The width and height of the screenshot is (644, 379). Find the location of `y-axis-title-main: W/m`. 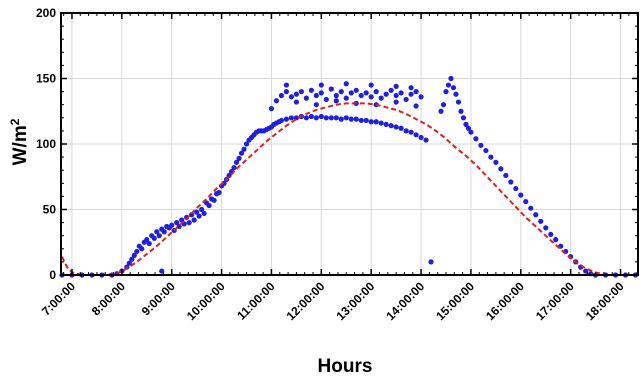

y-axis-title-main: W/m is located at coordinates (20, 145).